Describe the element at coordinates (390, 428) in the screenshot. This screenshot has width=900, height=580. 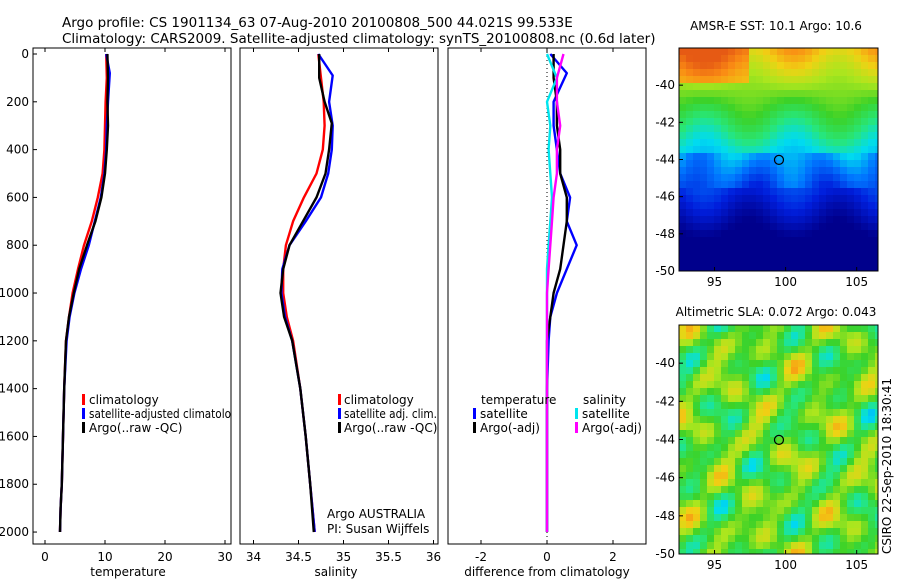
I see `legend-label: Argo(..raw -QC)` at that location.